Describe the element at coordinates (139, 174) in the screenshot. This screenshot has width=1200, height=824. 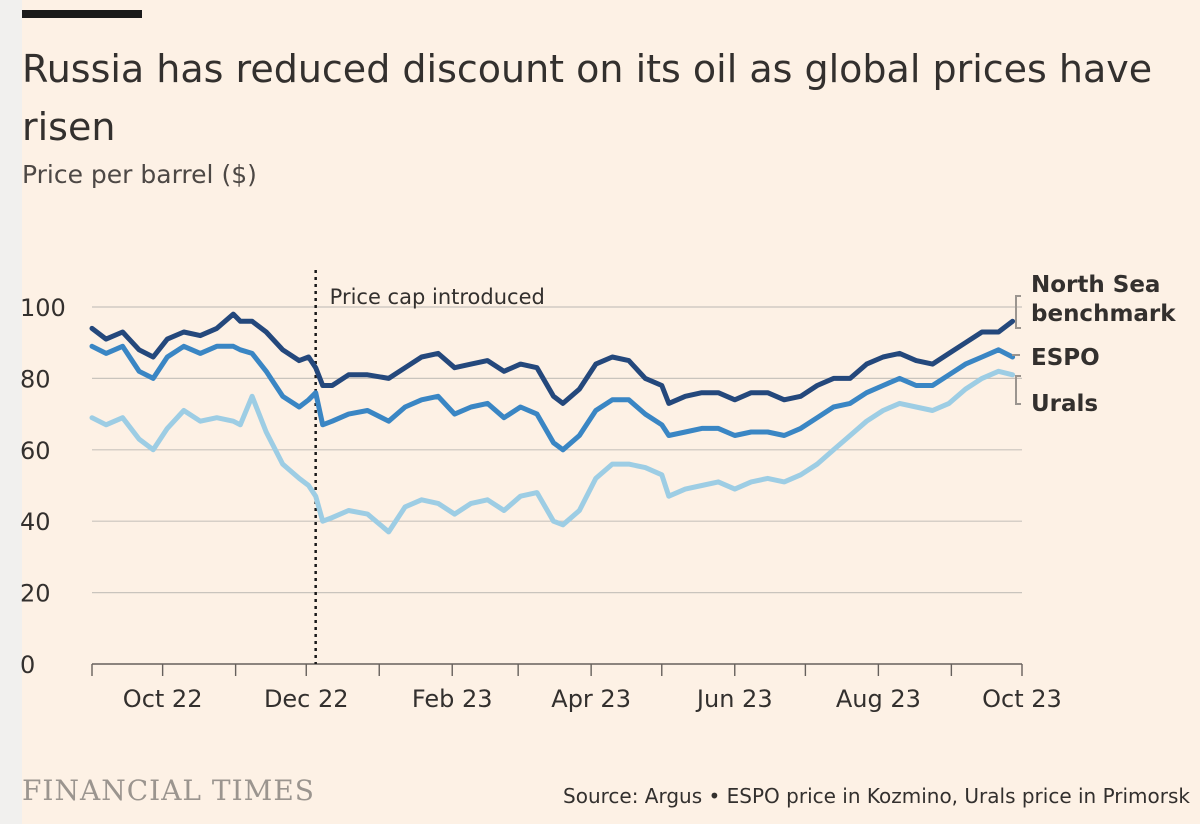
I see `chart-subtitle: Price per barrel ($)` at that location.